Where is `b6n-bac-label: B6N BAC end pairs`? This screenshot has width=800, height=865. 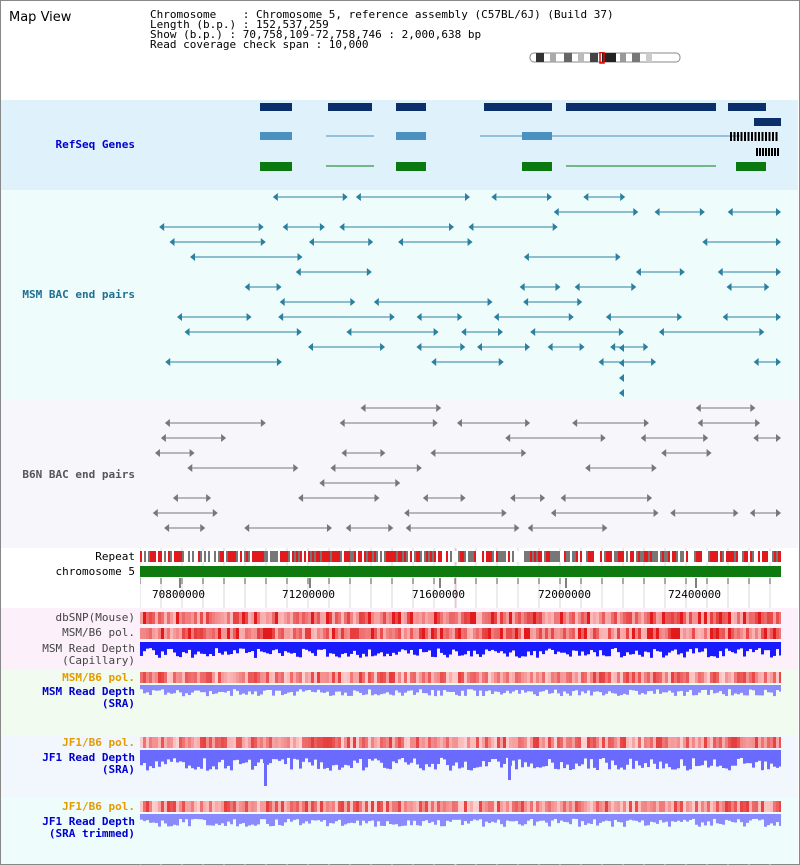 b6n-bac-label: B6N BAC end pairs is located at coordinates (78, 474).